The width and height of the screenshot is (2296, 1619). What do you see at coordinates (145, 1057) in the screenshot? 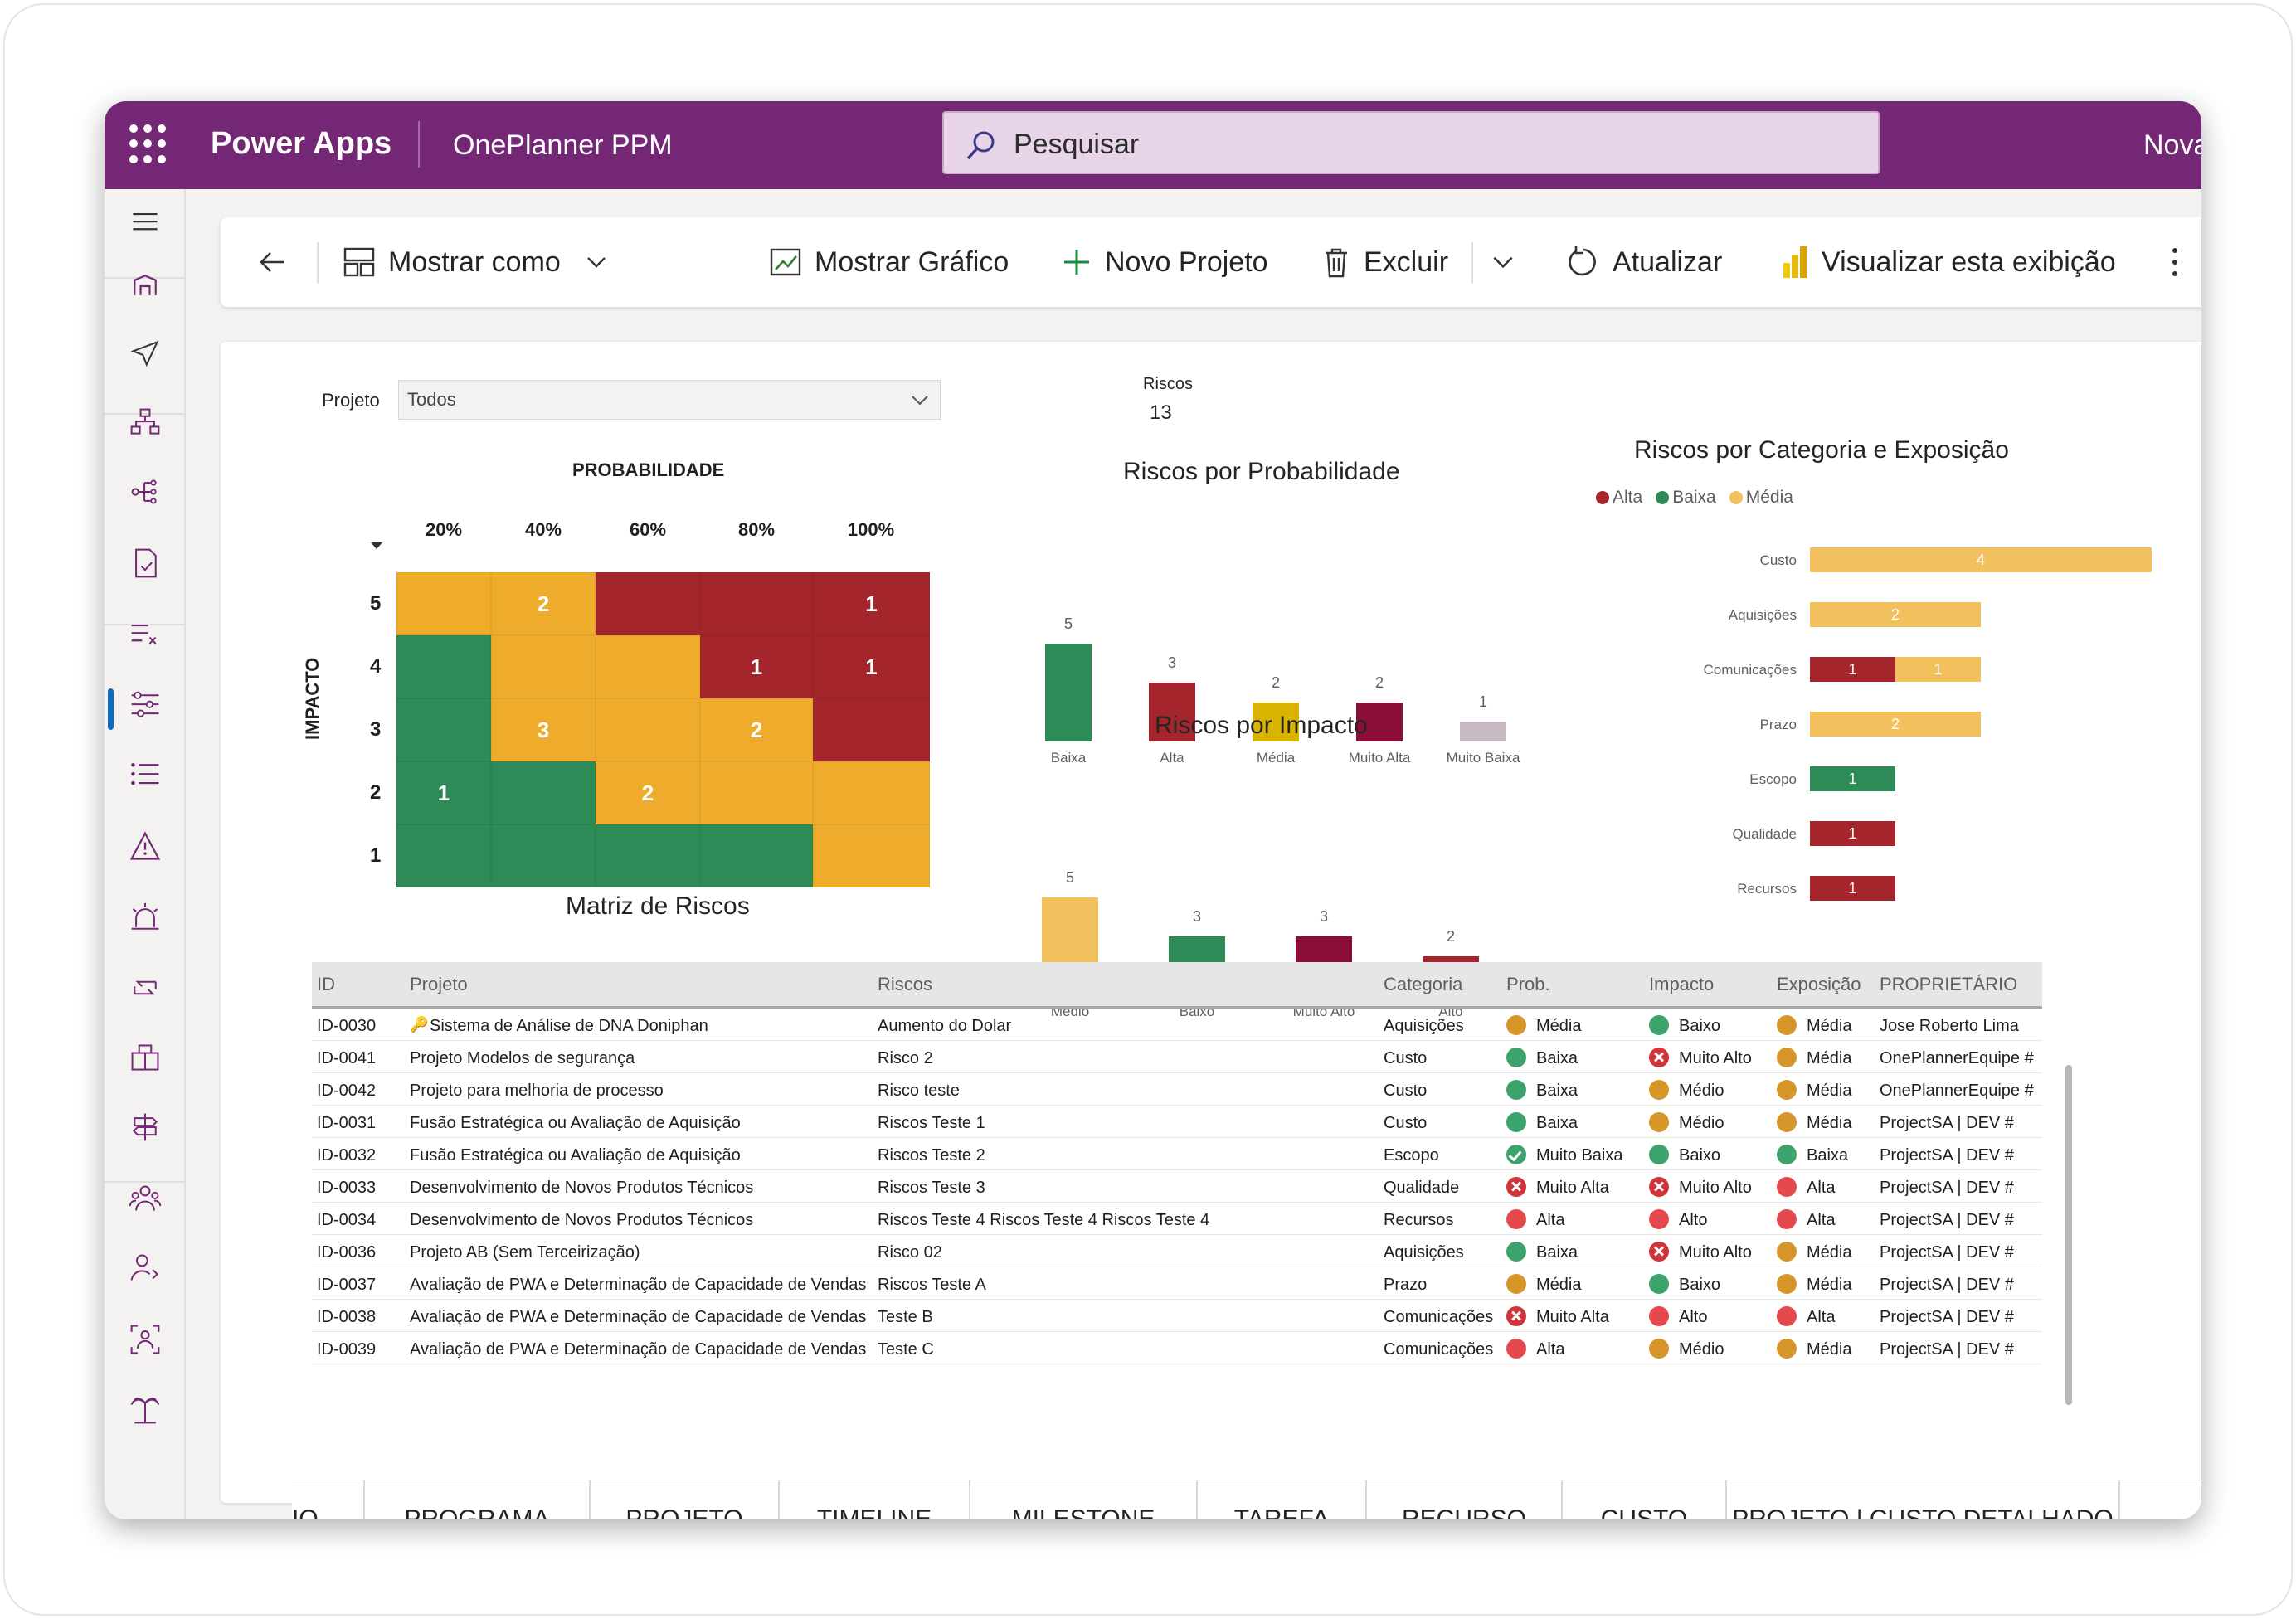
I see `package-icon` at bounding box center [145, 1057].